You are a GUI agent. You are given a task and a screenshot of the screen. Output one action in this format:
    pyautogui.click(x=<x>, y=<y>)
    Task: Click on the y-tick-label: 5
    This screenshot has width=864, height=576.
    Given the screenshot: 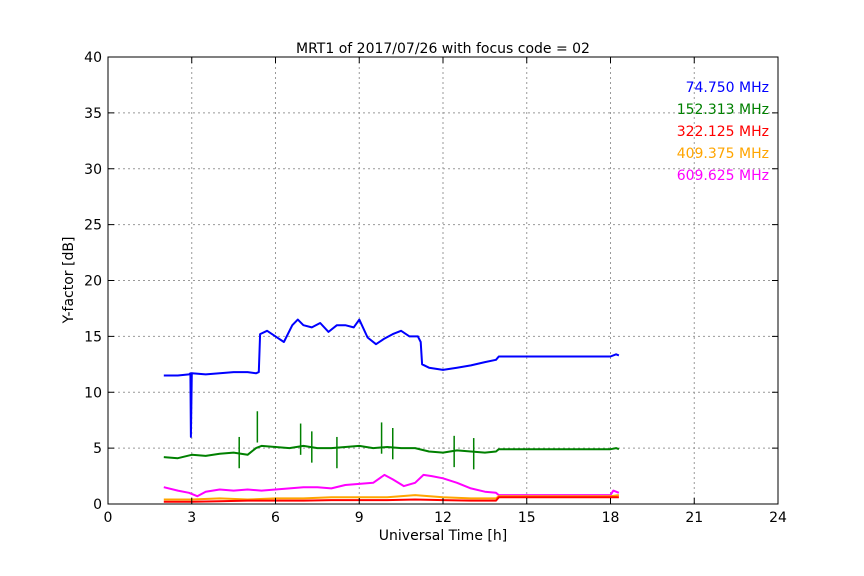 What is the action you would take?
    pyautogui.click(x=97, y=449)
    